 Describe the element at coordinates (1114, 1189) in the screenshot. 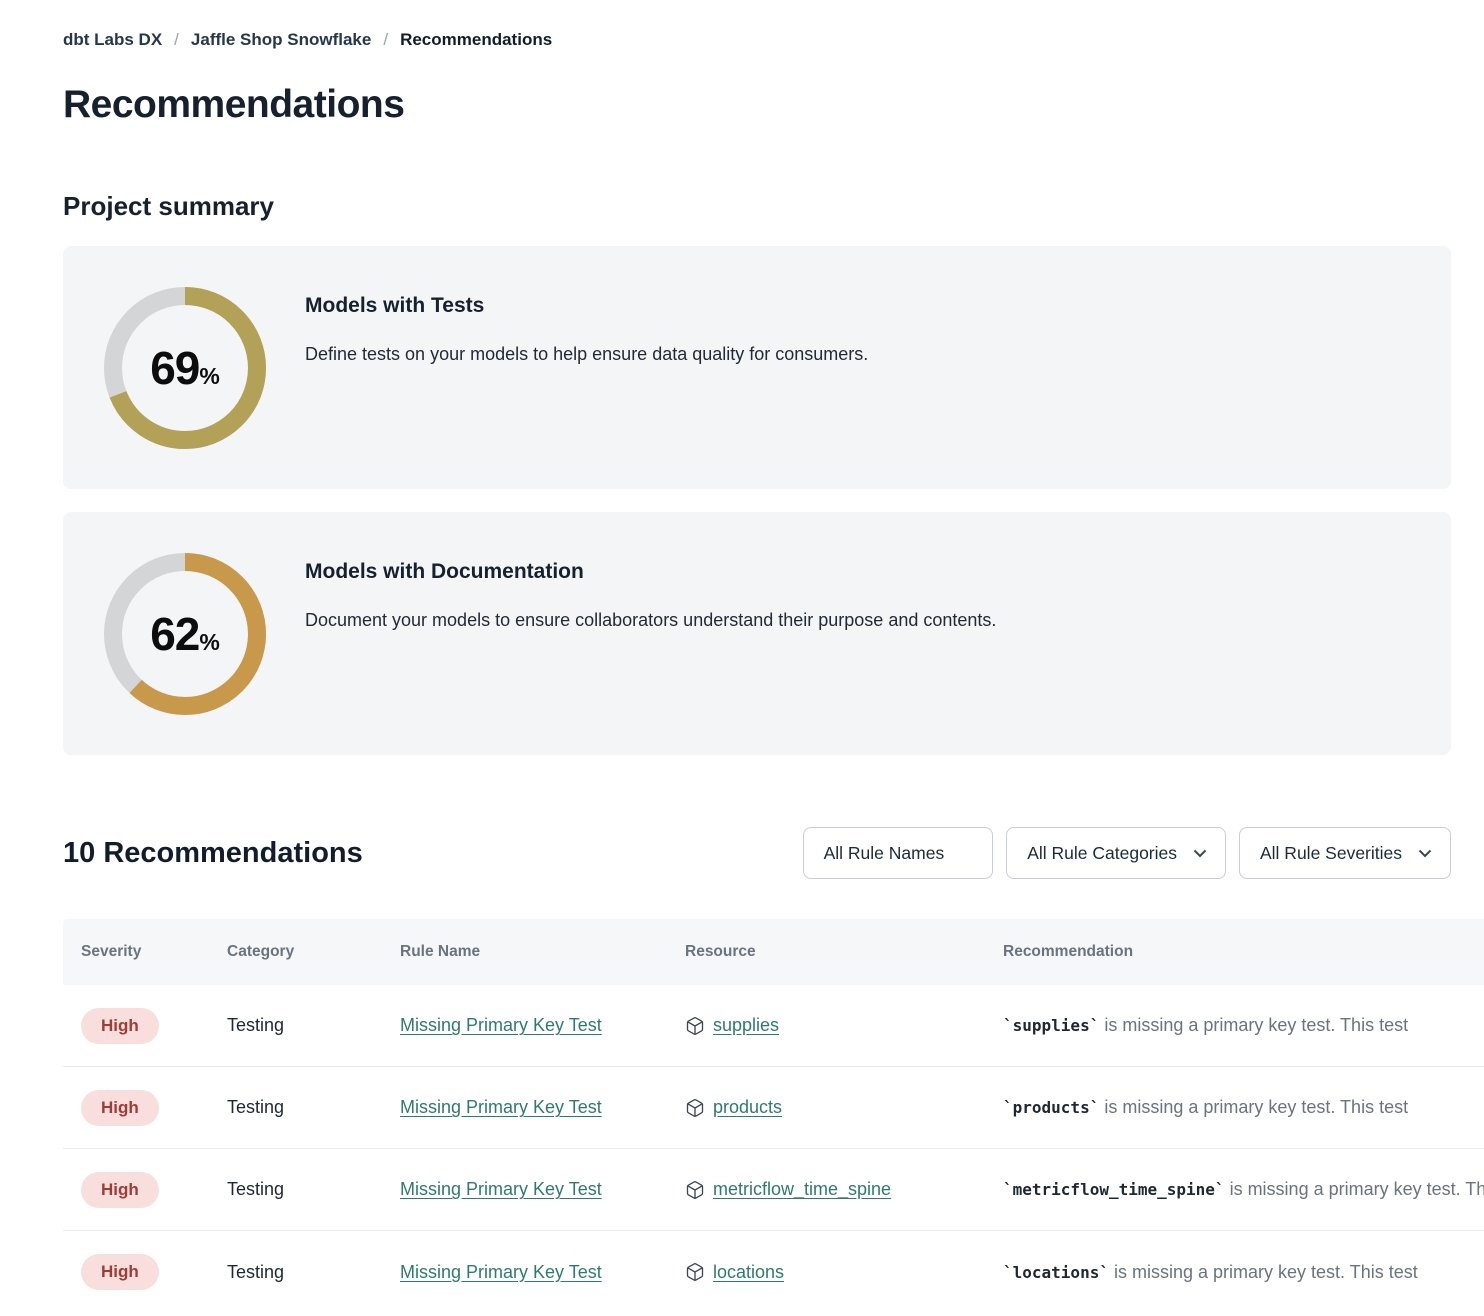

I see `resource-code: `metricflow_time_spine`` at that location.